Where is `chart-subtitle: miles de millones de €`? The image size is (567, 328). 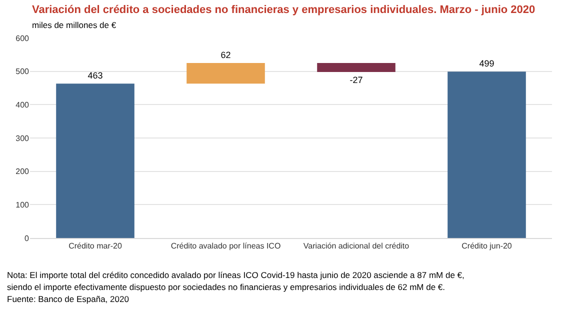
chart-subtitle: miles de millones de € is located at coordinates (74, 25).